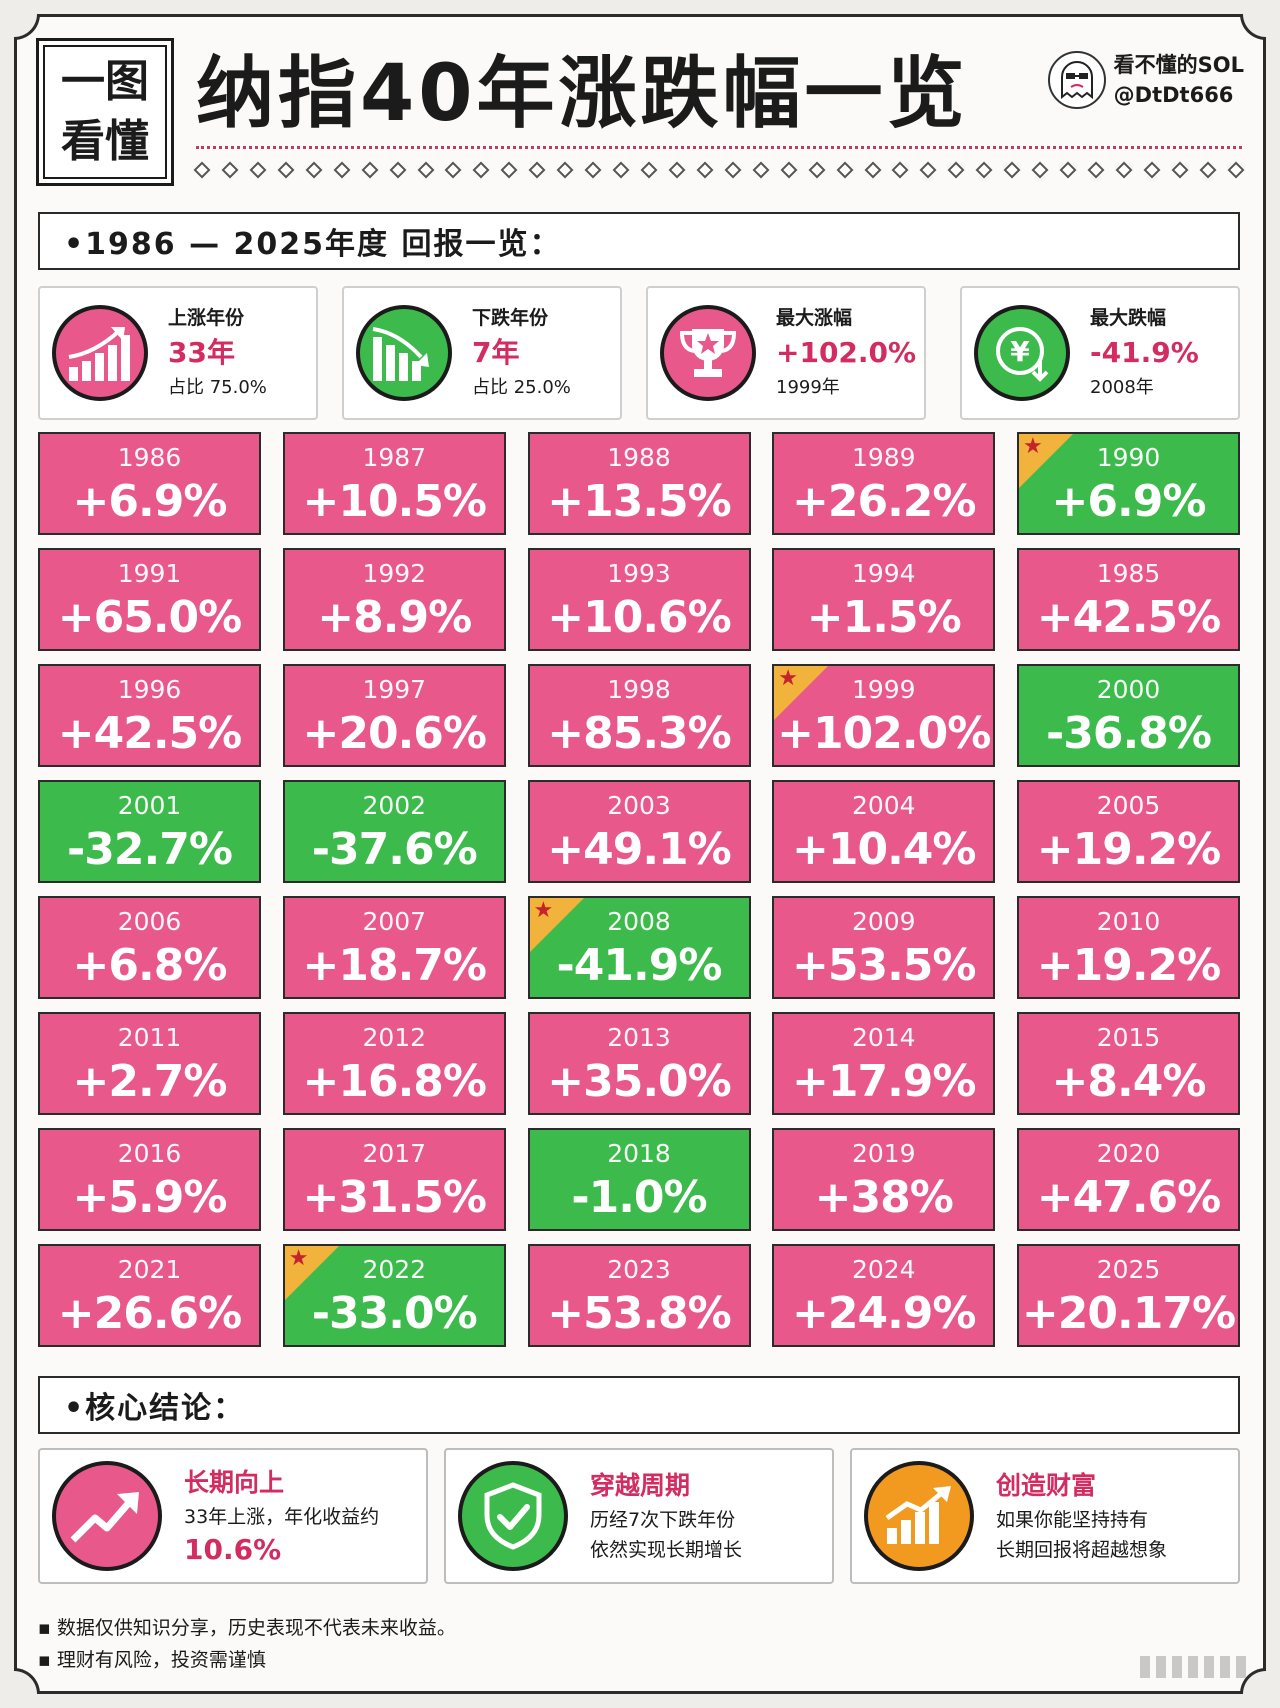 This screenshot has height=1708, width=1280. What do you see at coordinates (639, 1313) in the screenshot?
I see `return-value: +53.8%` at bounding box center [639, 1313].